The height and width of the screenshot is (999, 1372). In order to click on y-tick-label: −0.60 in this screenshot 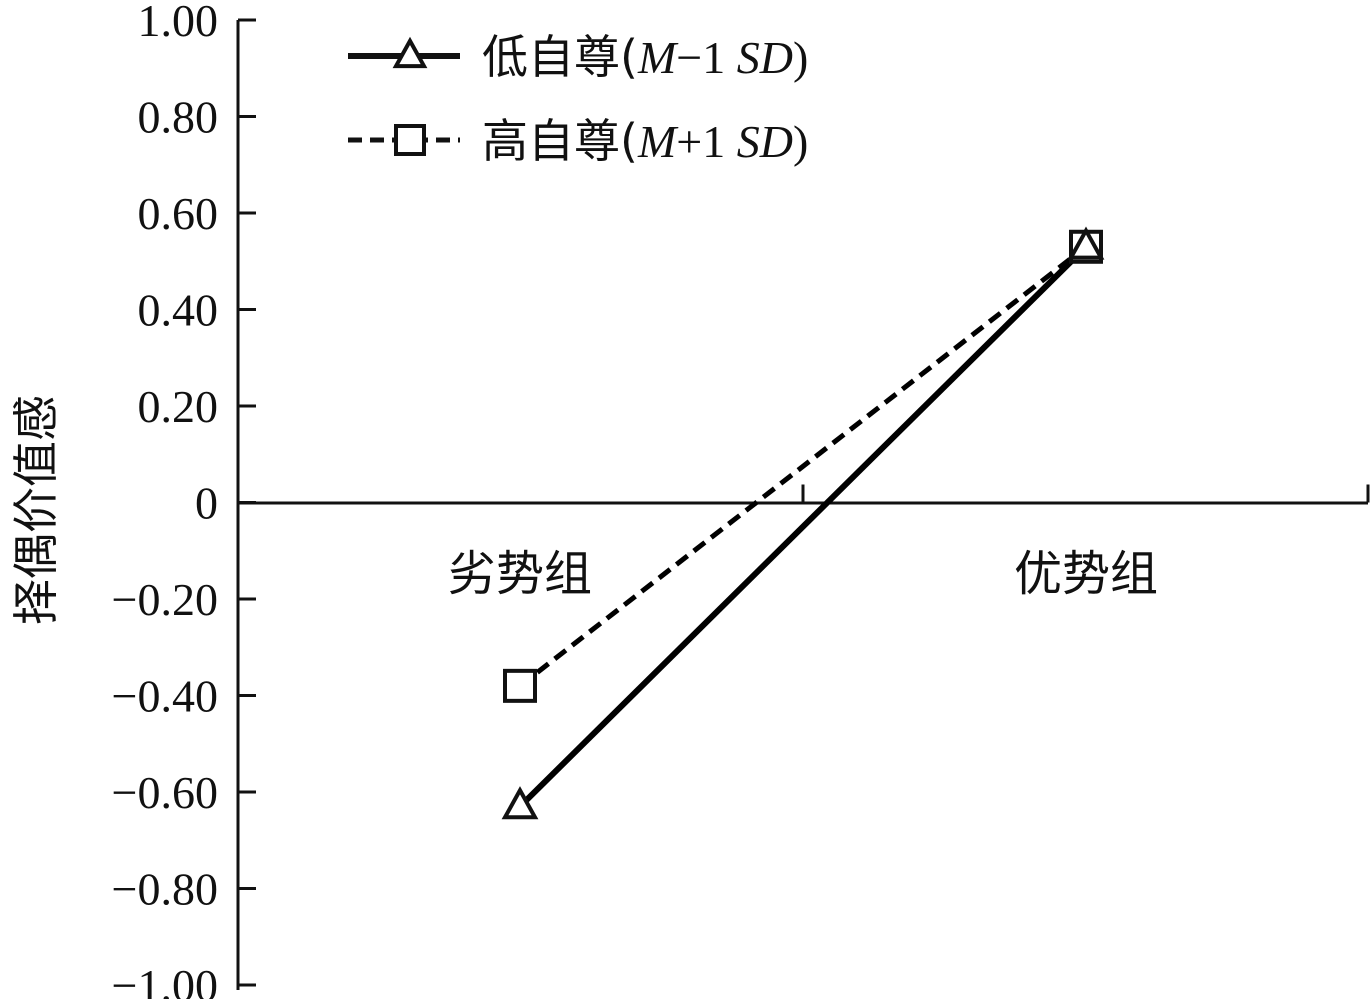, I will do `click(165, 792)`.